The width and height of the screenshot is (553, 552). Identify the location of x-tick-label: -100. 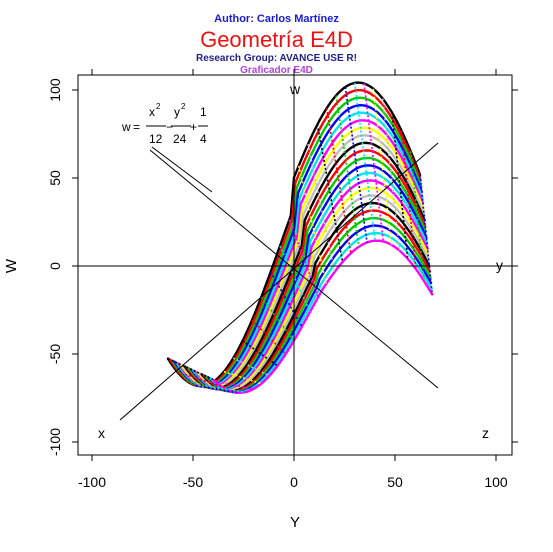
(92, 482).